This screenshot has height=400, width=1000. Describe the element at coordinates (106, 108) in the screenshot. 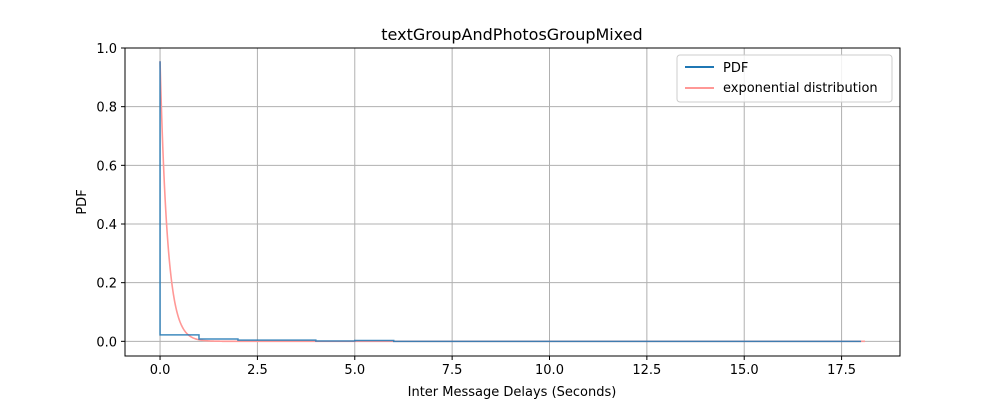

I see `y-tick-label: 0.8` at that location.